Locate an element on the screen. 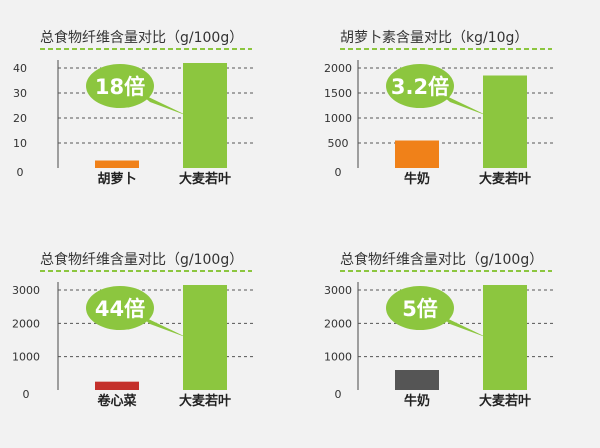  callout-text: 5倍 is located at coordinates (420, 309).